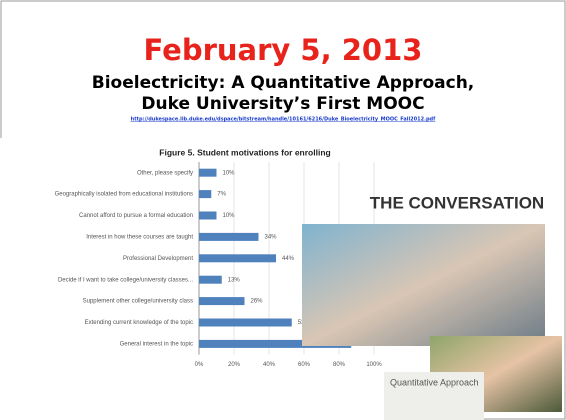 This screenshot has height=420, width=566. I want to click on category-label: Interest in how these courses are taught, so click(139, 237).